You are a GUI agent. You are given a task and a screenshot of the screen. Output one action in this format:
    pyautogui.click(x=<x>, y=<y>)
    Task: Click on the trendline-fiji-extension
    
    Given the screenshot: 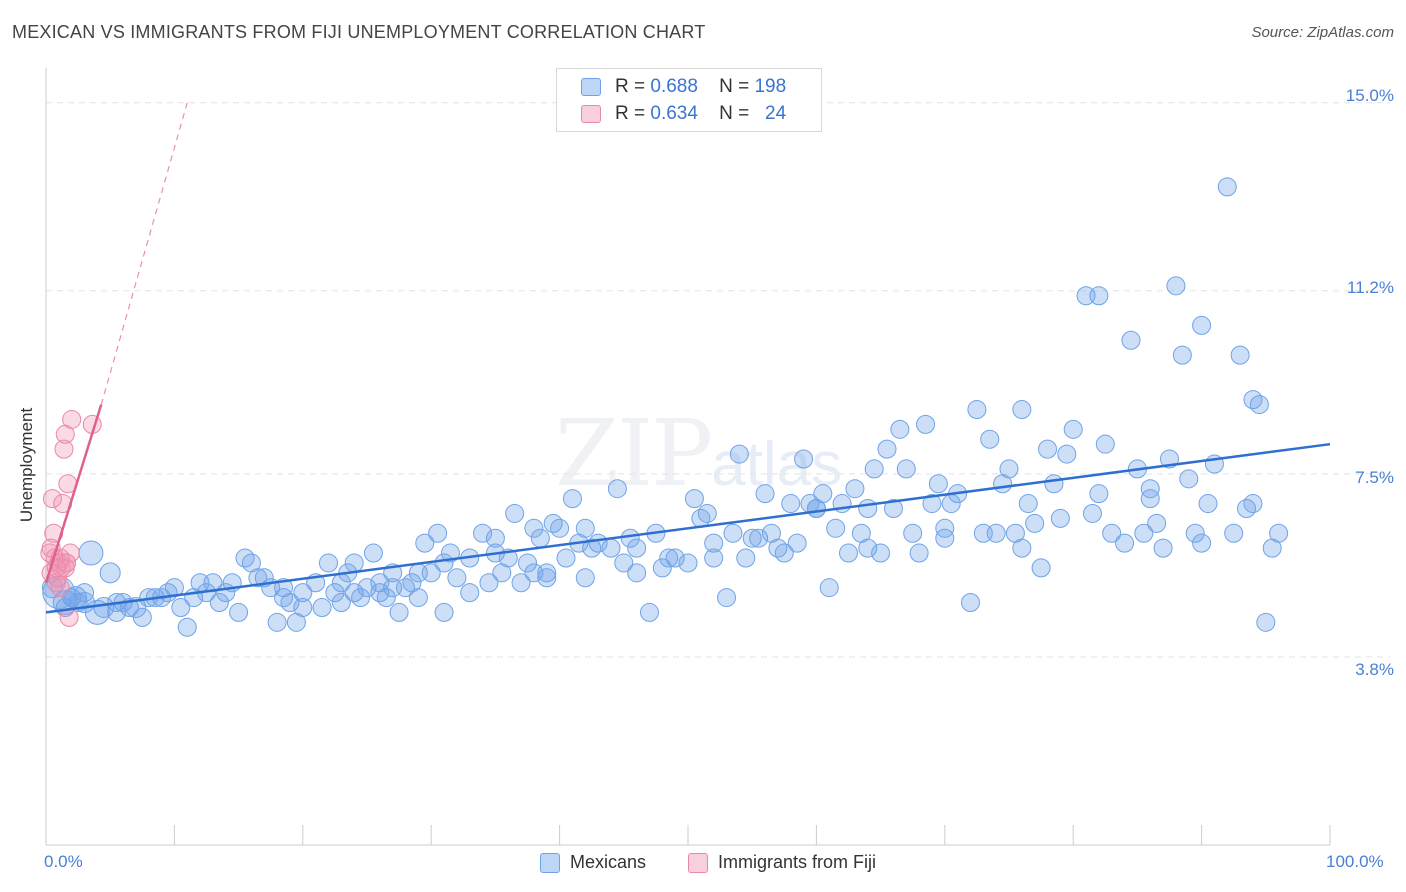 What is the action you would take?
    pyautogui.click(x=144, y=253)
    